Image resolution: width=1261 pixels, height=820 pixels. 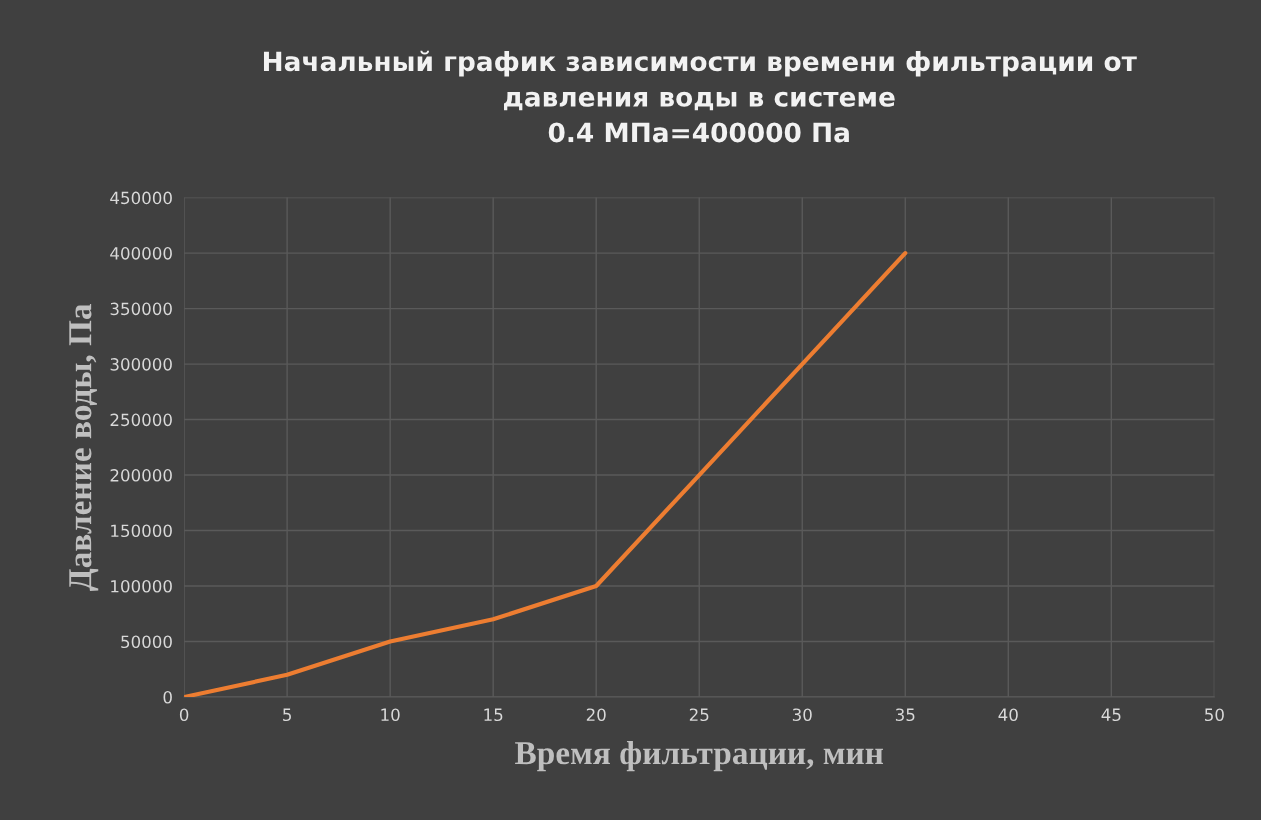 I want to click on y-tick-label: 400000, so click(x=141, y=253).